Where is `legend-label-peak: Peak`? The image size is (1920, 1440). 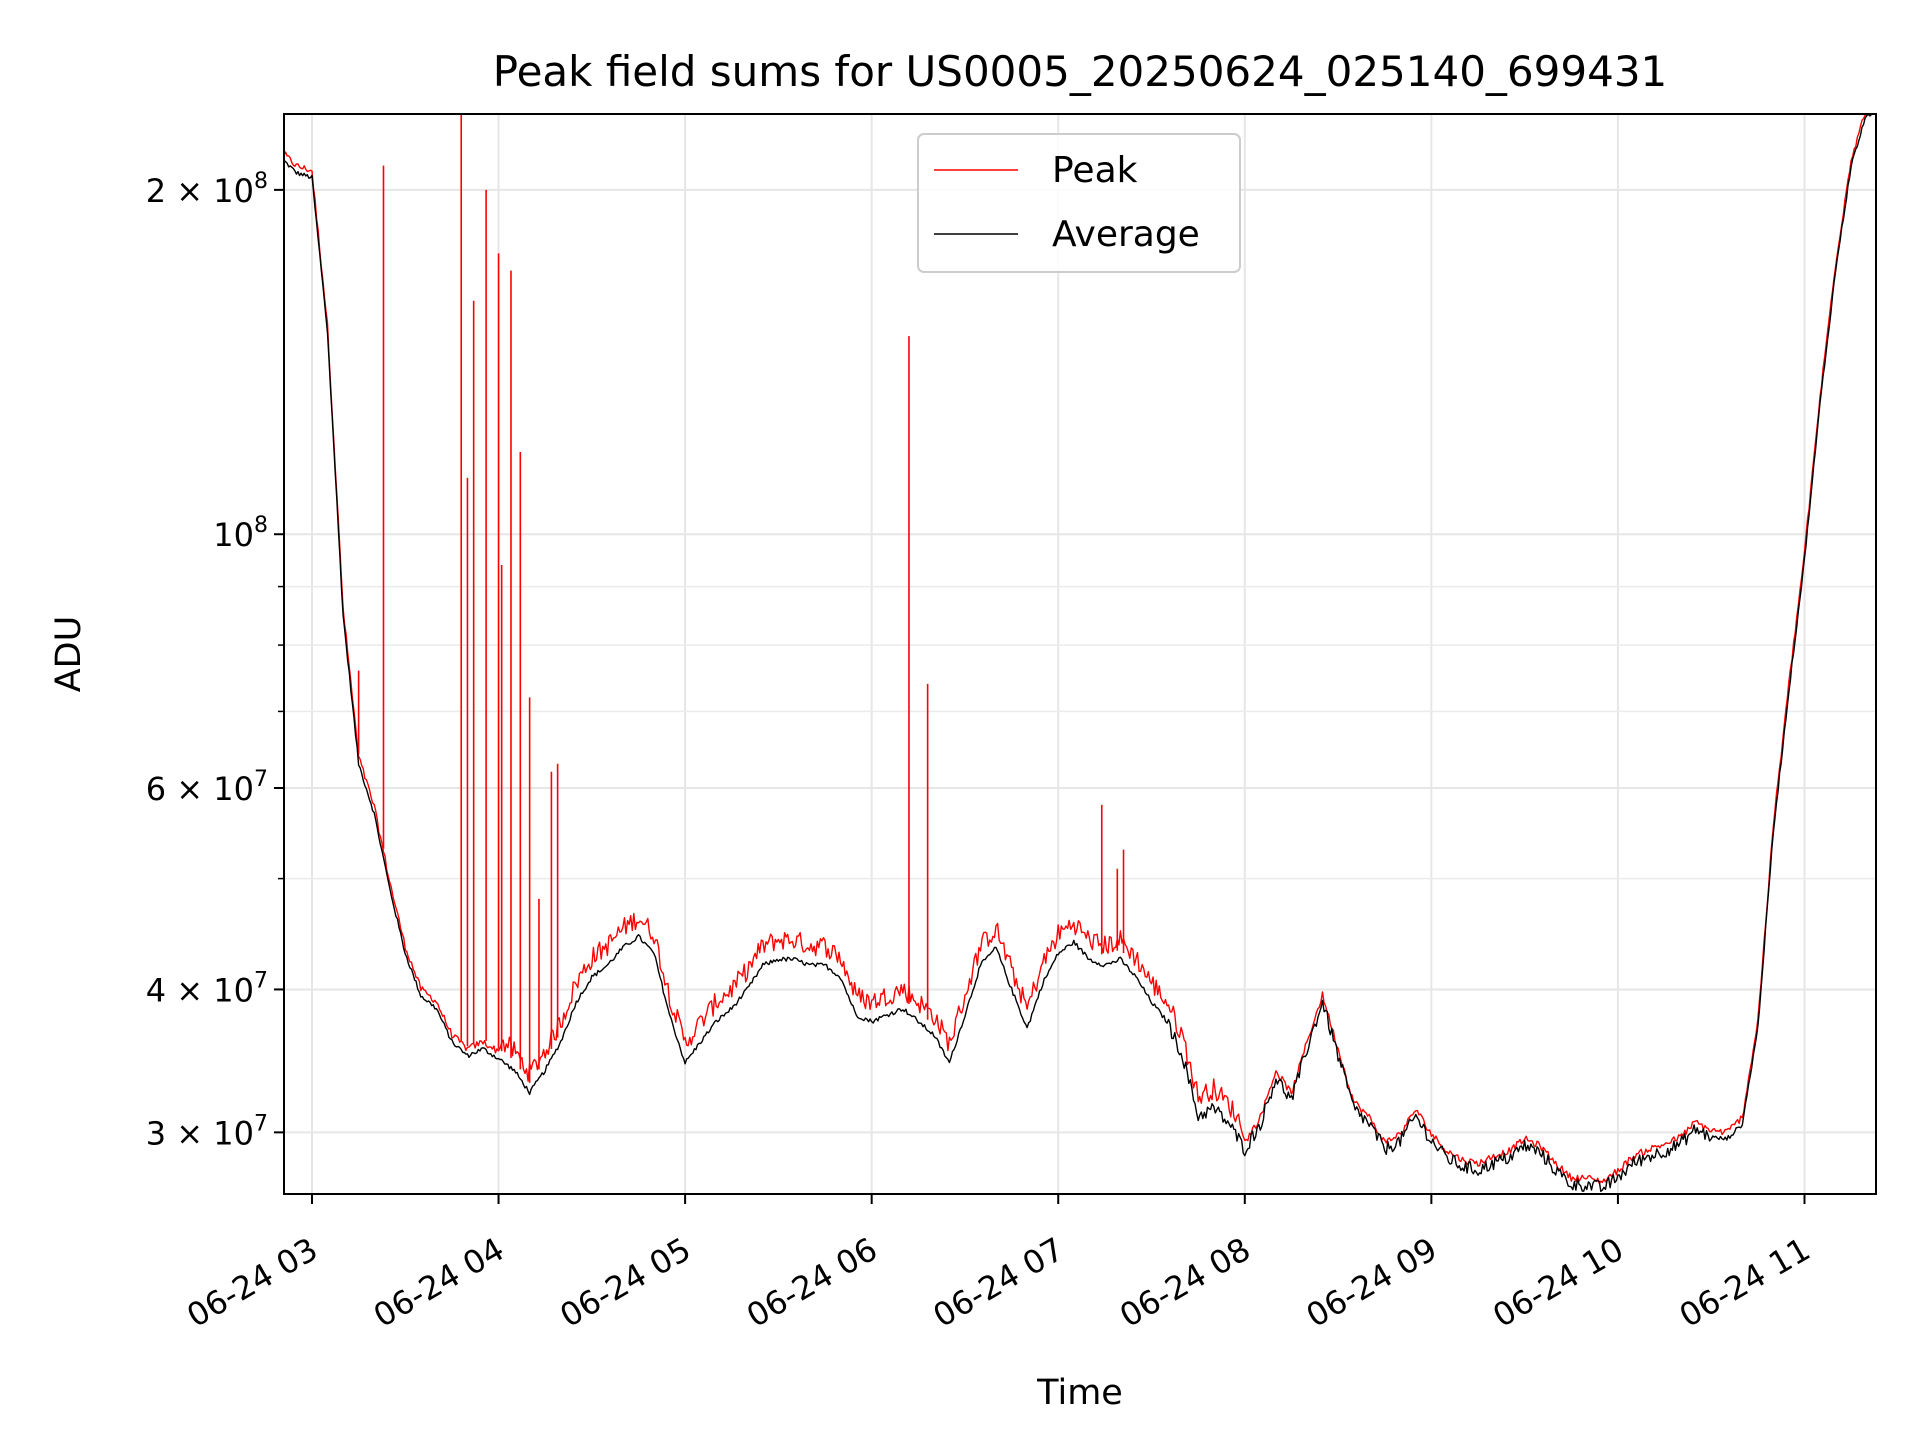
legend-label-peak: Peak is located at coordinates (1095, 170).